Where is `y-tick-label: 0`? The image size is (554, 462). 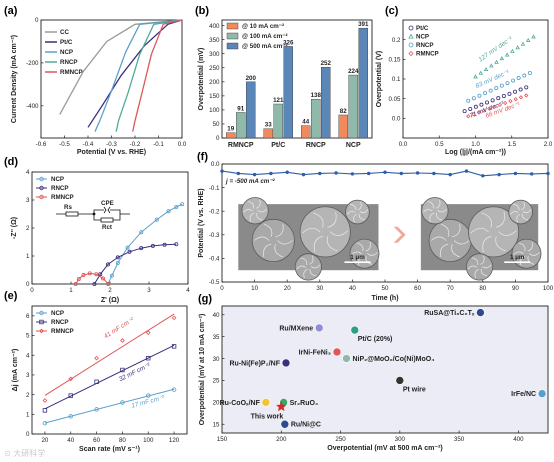 y-tick-label: 0 is located at coordinates (218, 138).